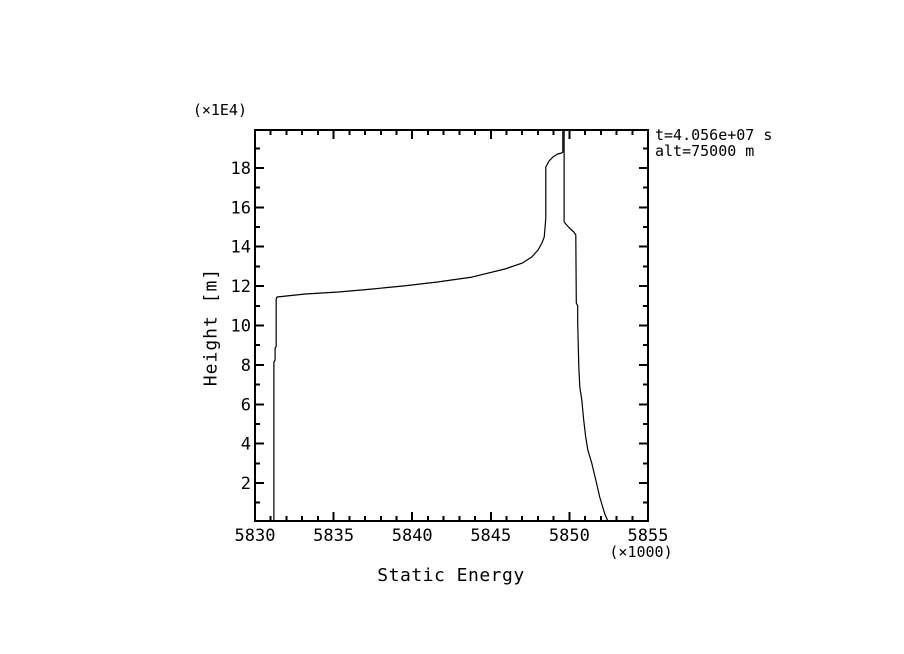 The image size is (904, 654). I want to click on y-tick-label: 12, so click(241, 287).